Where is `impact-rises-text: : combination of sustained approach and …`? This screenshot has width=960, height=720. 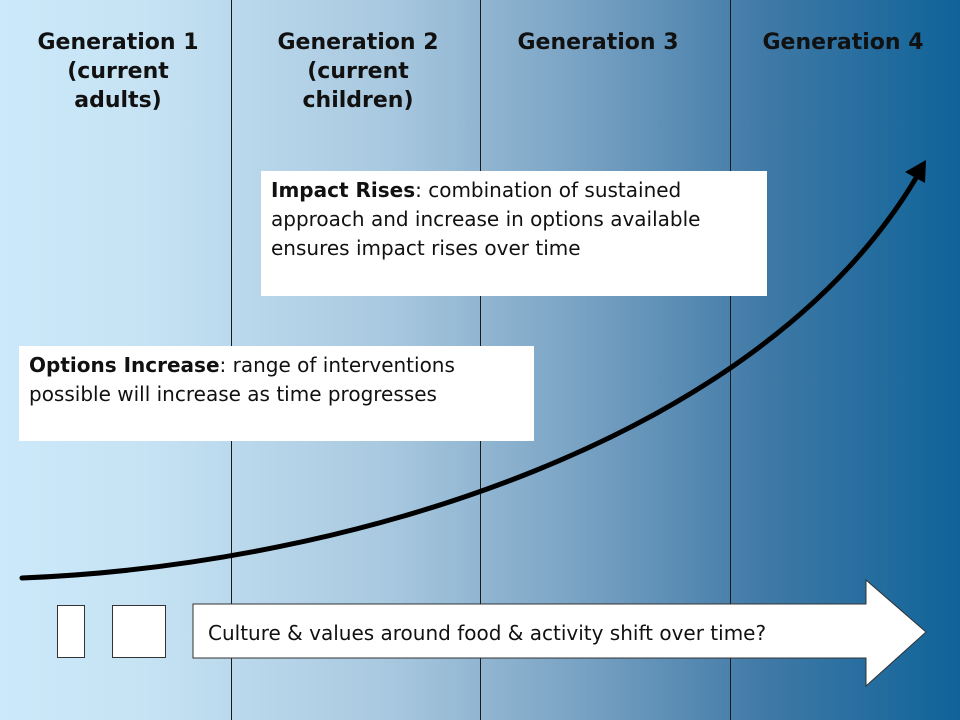
impact-rises-text: : combination of sustained approach and … is located at coordinates (486, 219).